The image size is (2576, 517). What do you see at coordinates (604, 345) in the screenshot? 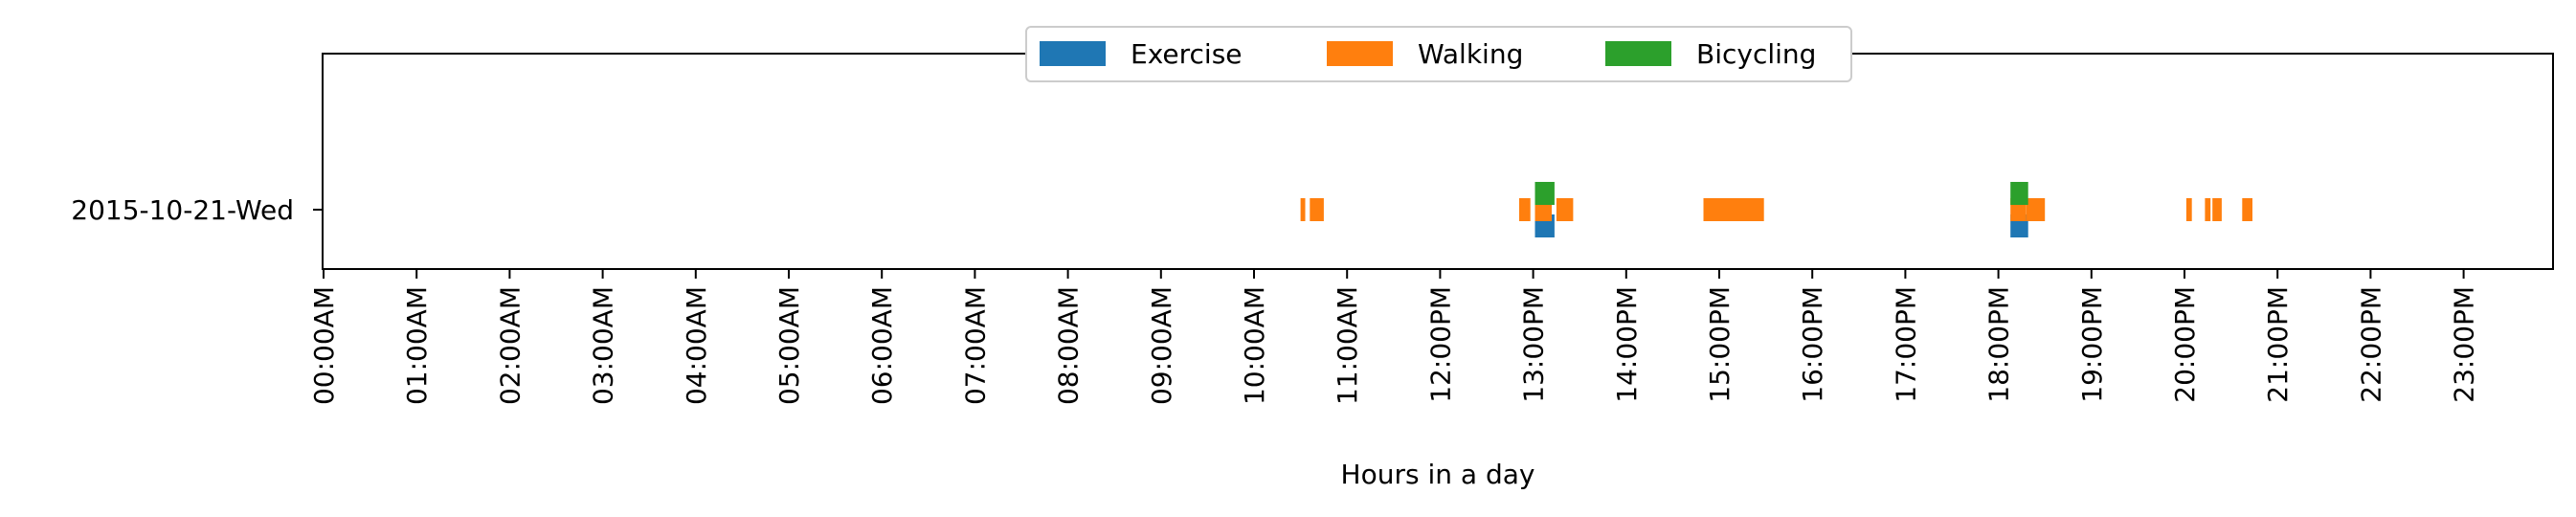
I see `x-tick-label: 03:00AM` at bounding box center [604, 345].